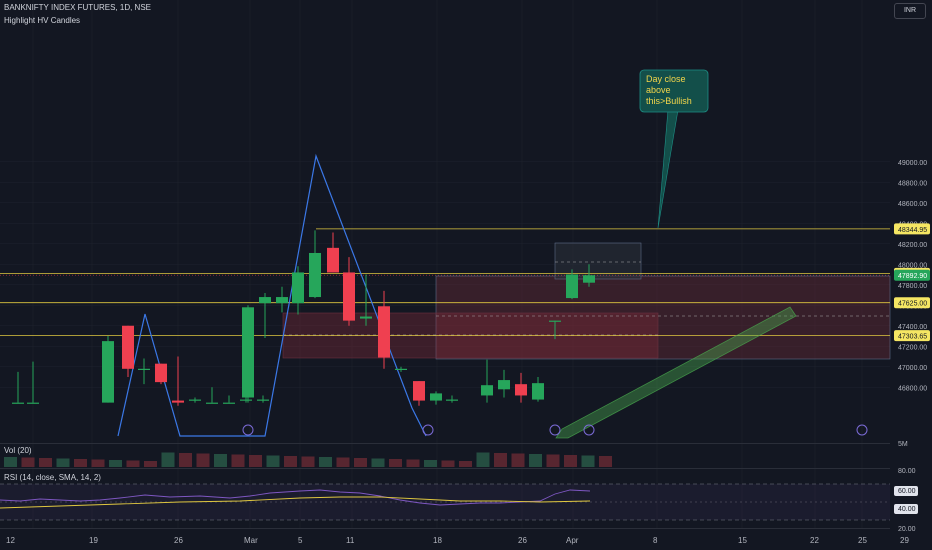 The image size is (932, 550). Describe the element at coordinates (666, 79) in the screenshot. I see `callout-line: Day close` at that location.